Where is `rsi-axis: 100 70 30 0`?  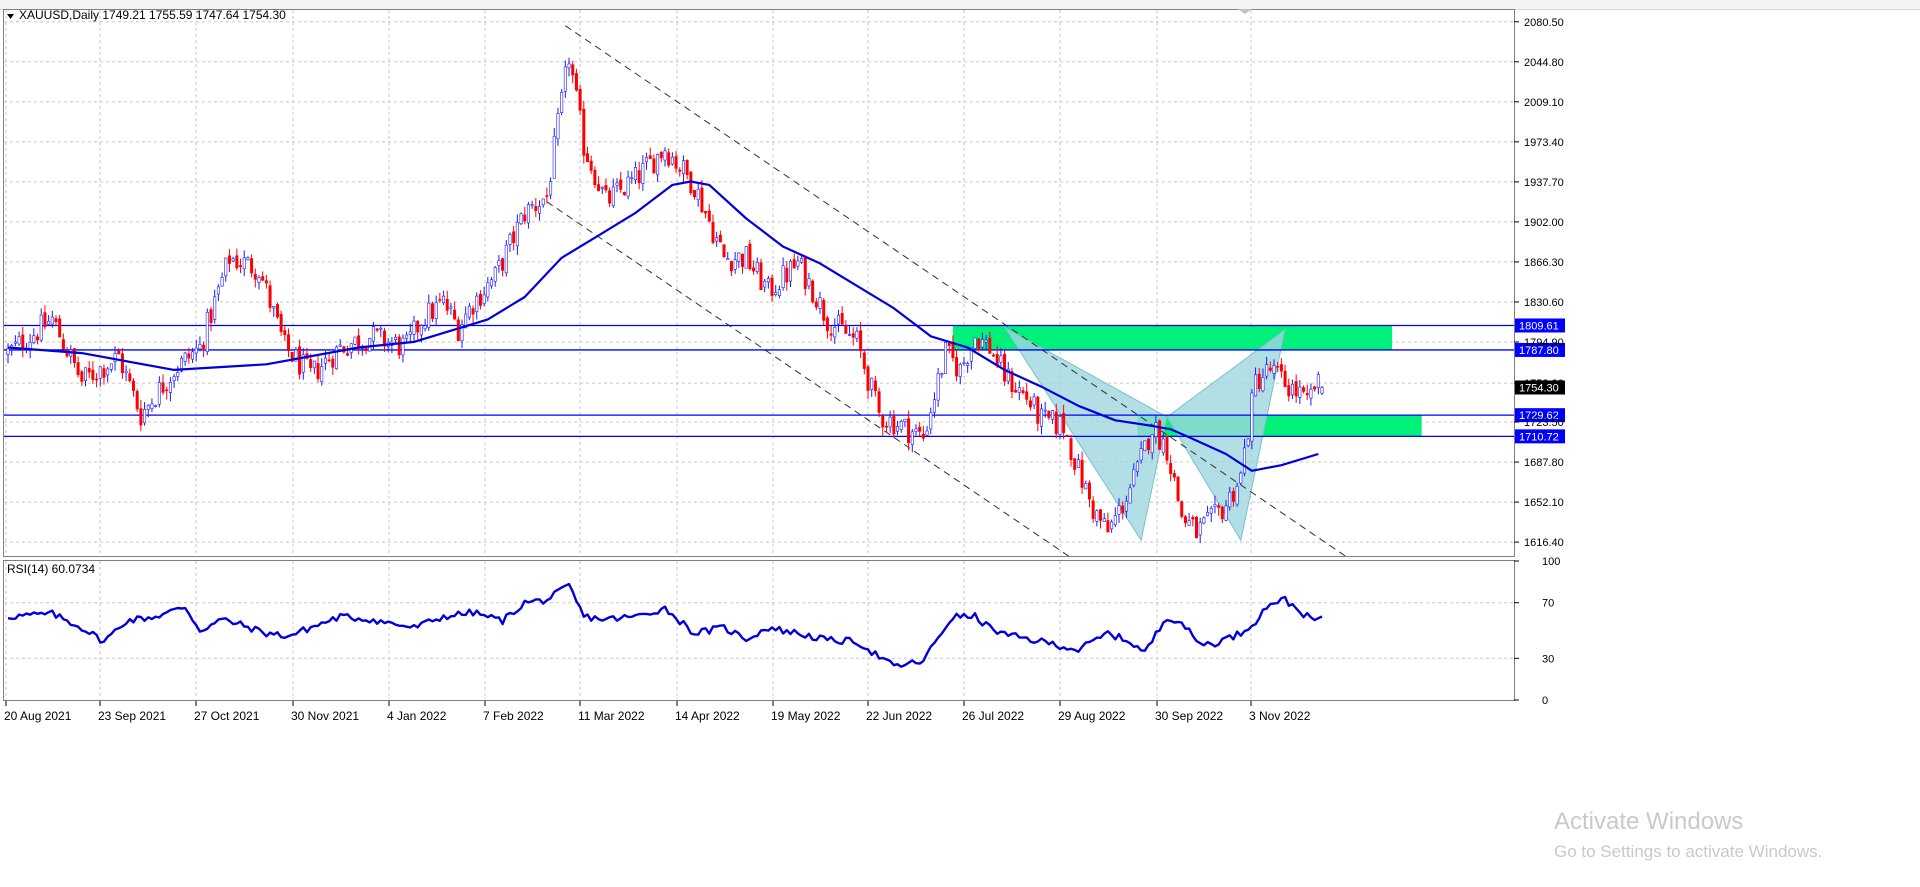
rsi-axis: 100 70 30 0 is located at coordinates (1537, 631).